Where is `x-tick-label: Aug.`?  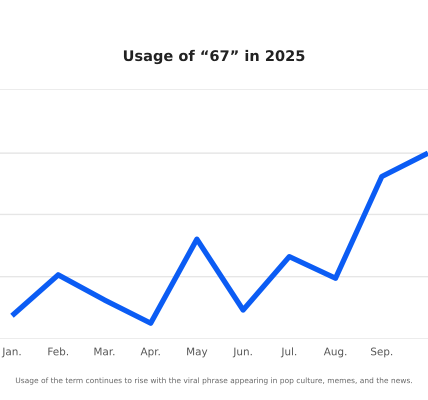
x-tick-label: Aug. is located at coordinates (335, 353).